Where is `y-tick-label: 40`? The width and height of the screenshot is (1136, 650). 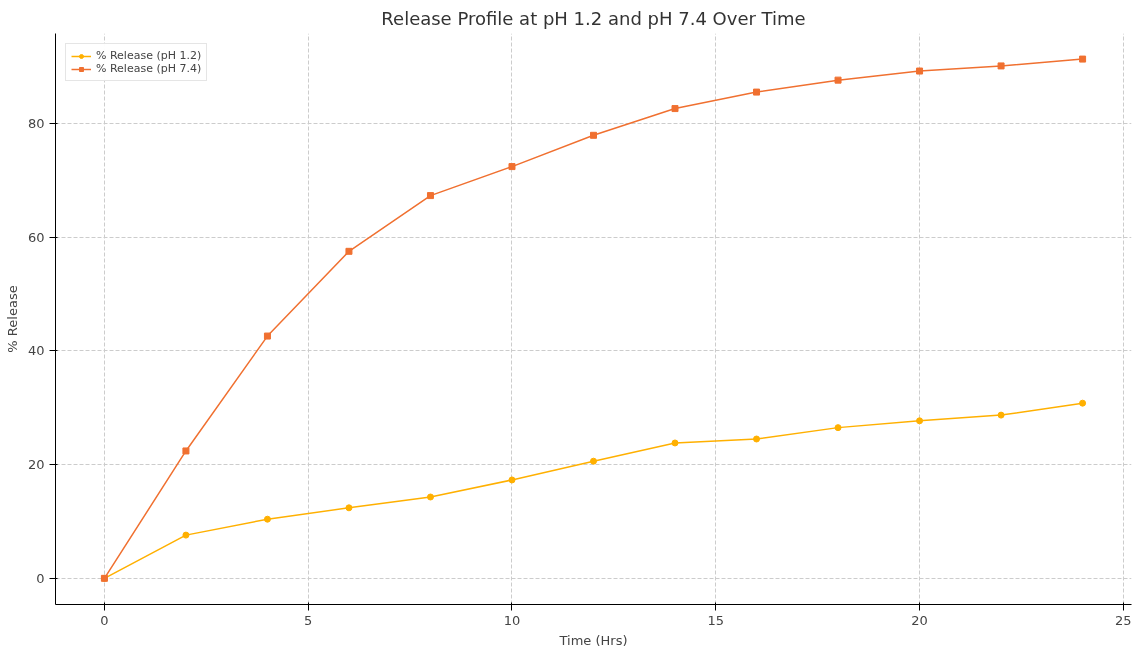
y-tick-label: 40 is located at coordinates (36, 351).